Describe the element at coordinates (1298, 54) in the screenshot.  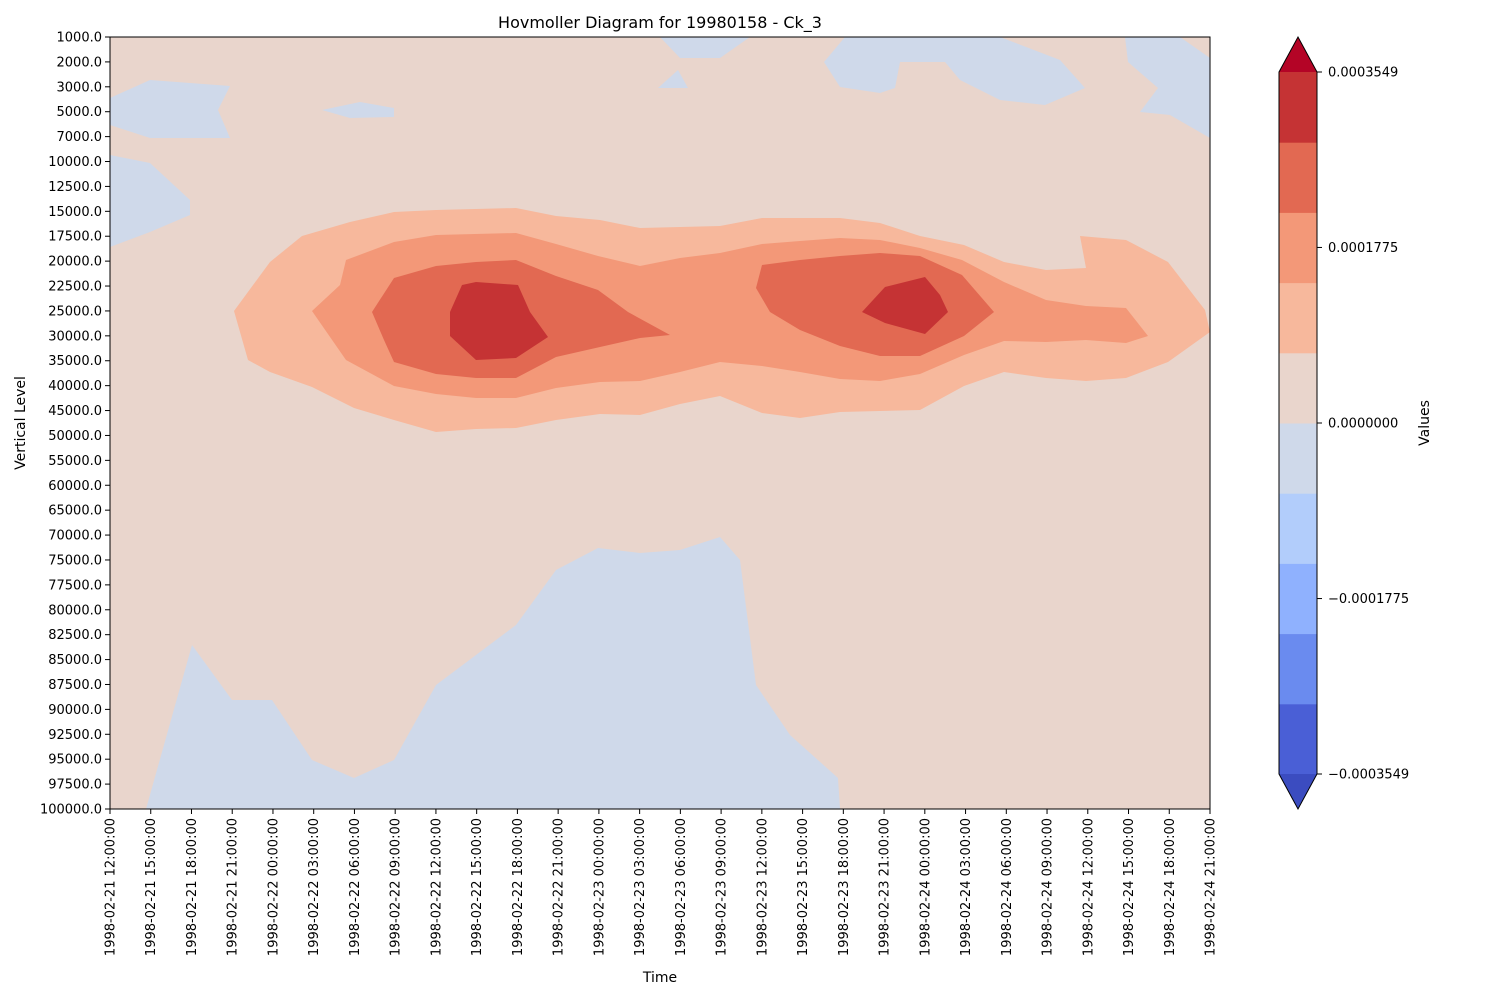
I see `colorbar-extend-max` at that location.